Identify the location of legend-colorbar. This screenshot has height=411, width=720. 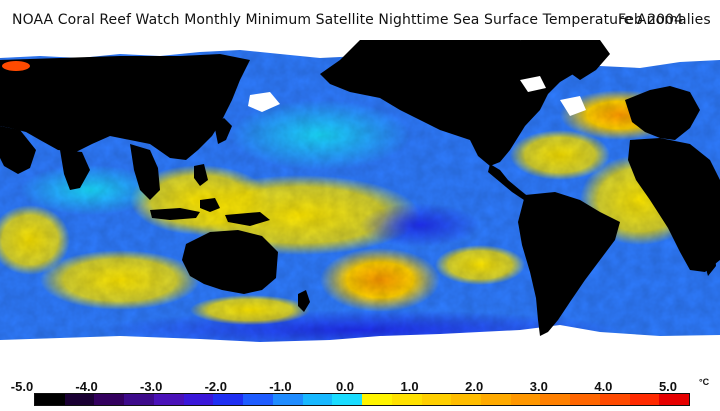
(362, 399).